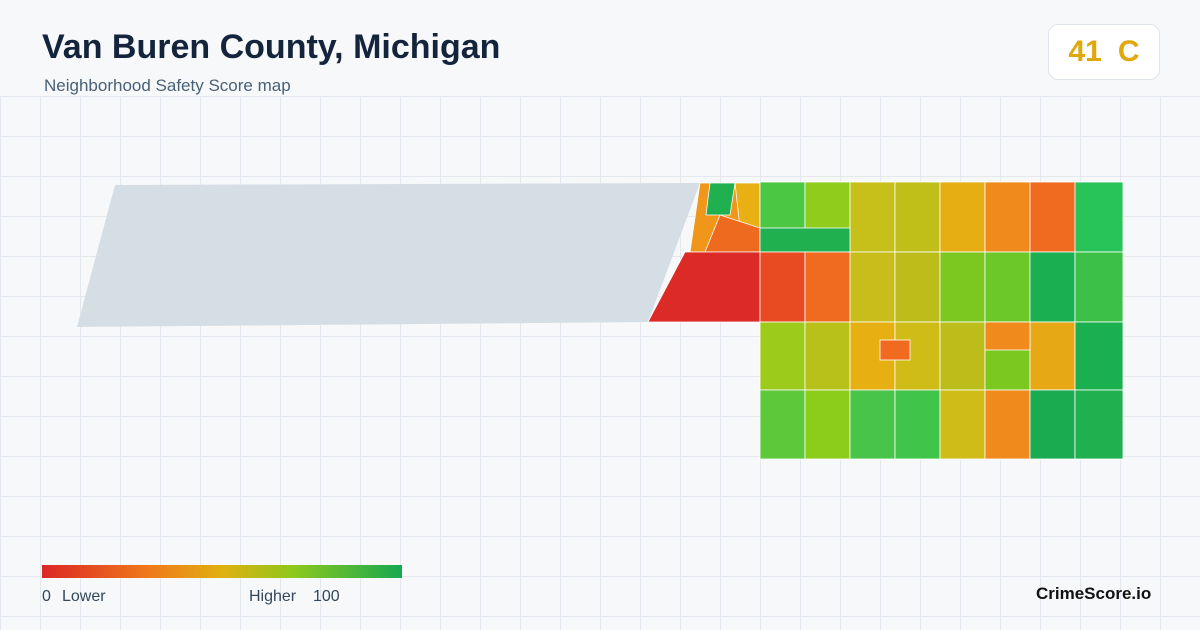 This screenshot has width=1200, height=630. I want to click on legend-min-label: Lower, so click(84, 596).